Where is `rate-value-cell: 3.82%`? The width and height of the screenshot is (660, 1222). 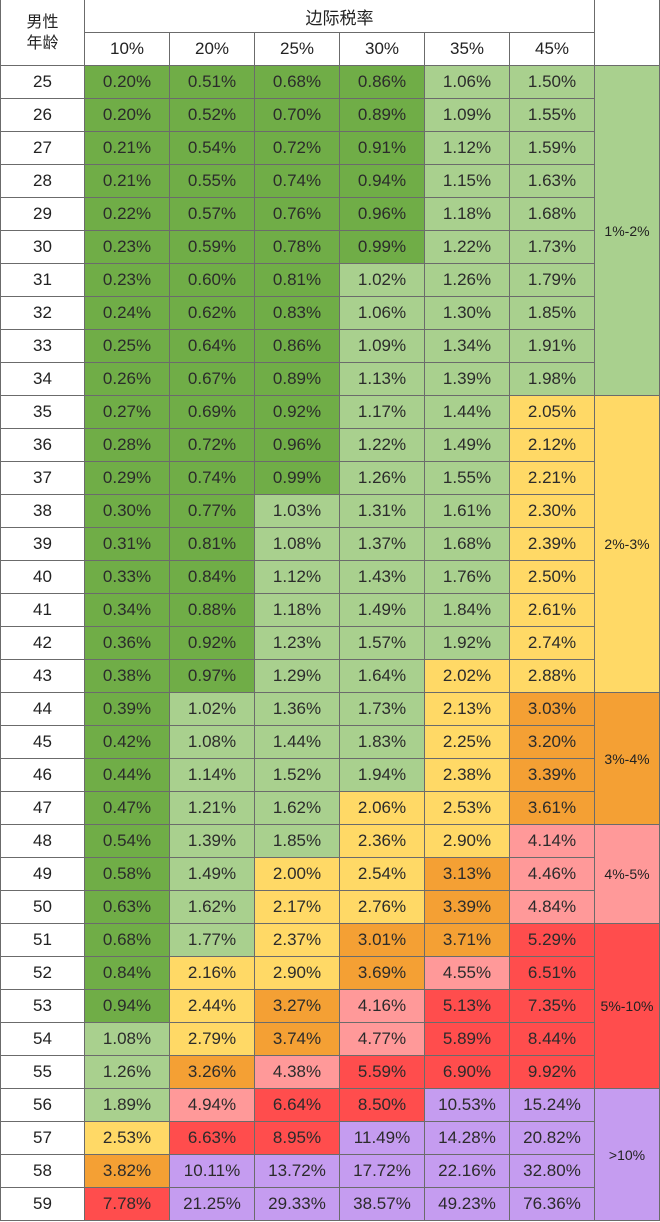
rate-value-cell: 3.82% is located at coordinates (127, 1171).